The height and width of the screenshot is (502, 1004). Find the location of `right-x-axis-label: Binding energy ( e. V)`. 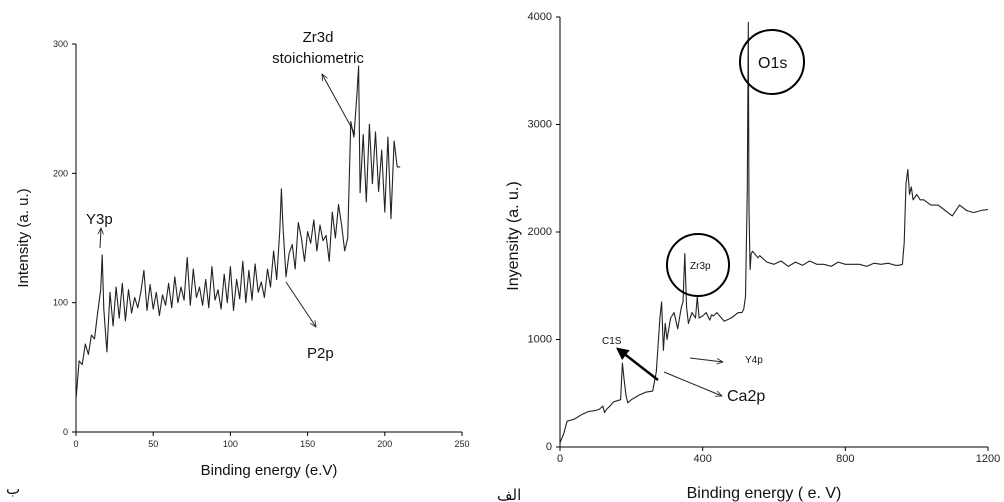

right-x-axis-label: Binding energy ( e. V) is located at coordinates (764, 493).